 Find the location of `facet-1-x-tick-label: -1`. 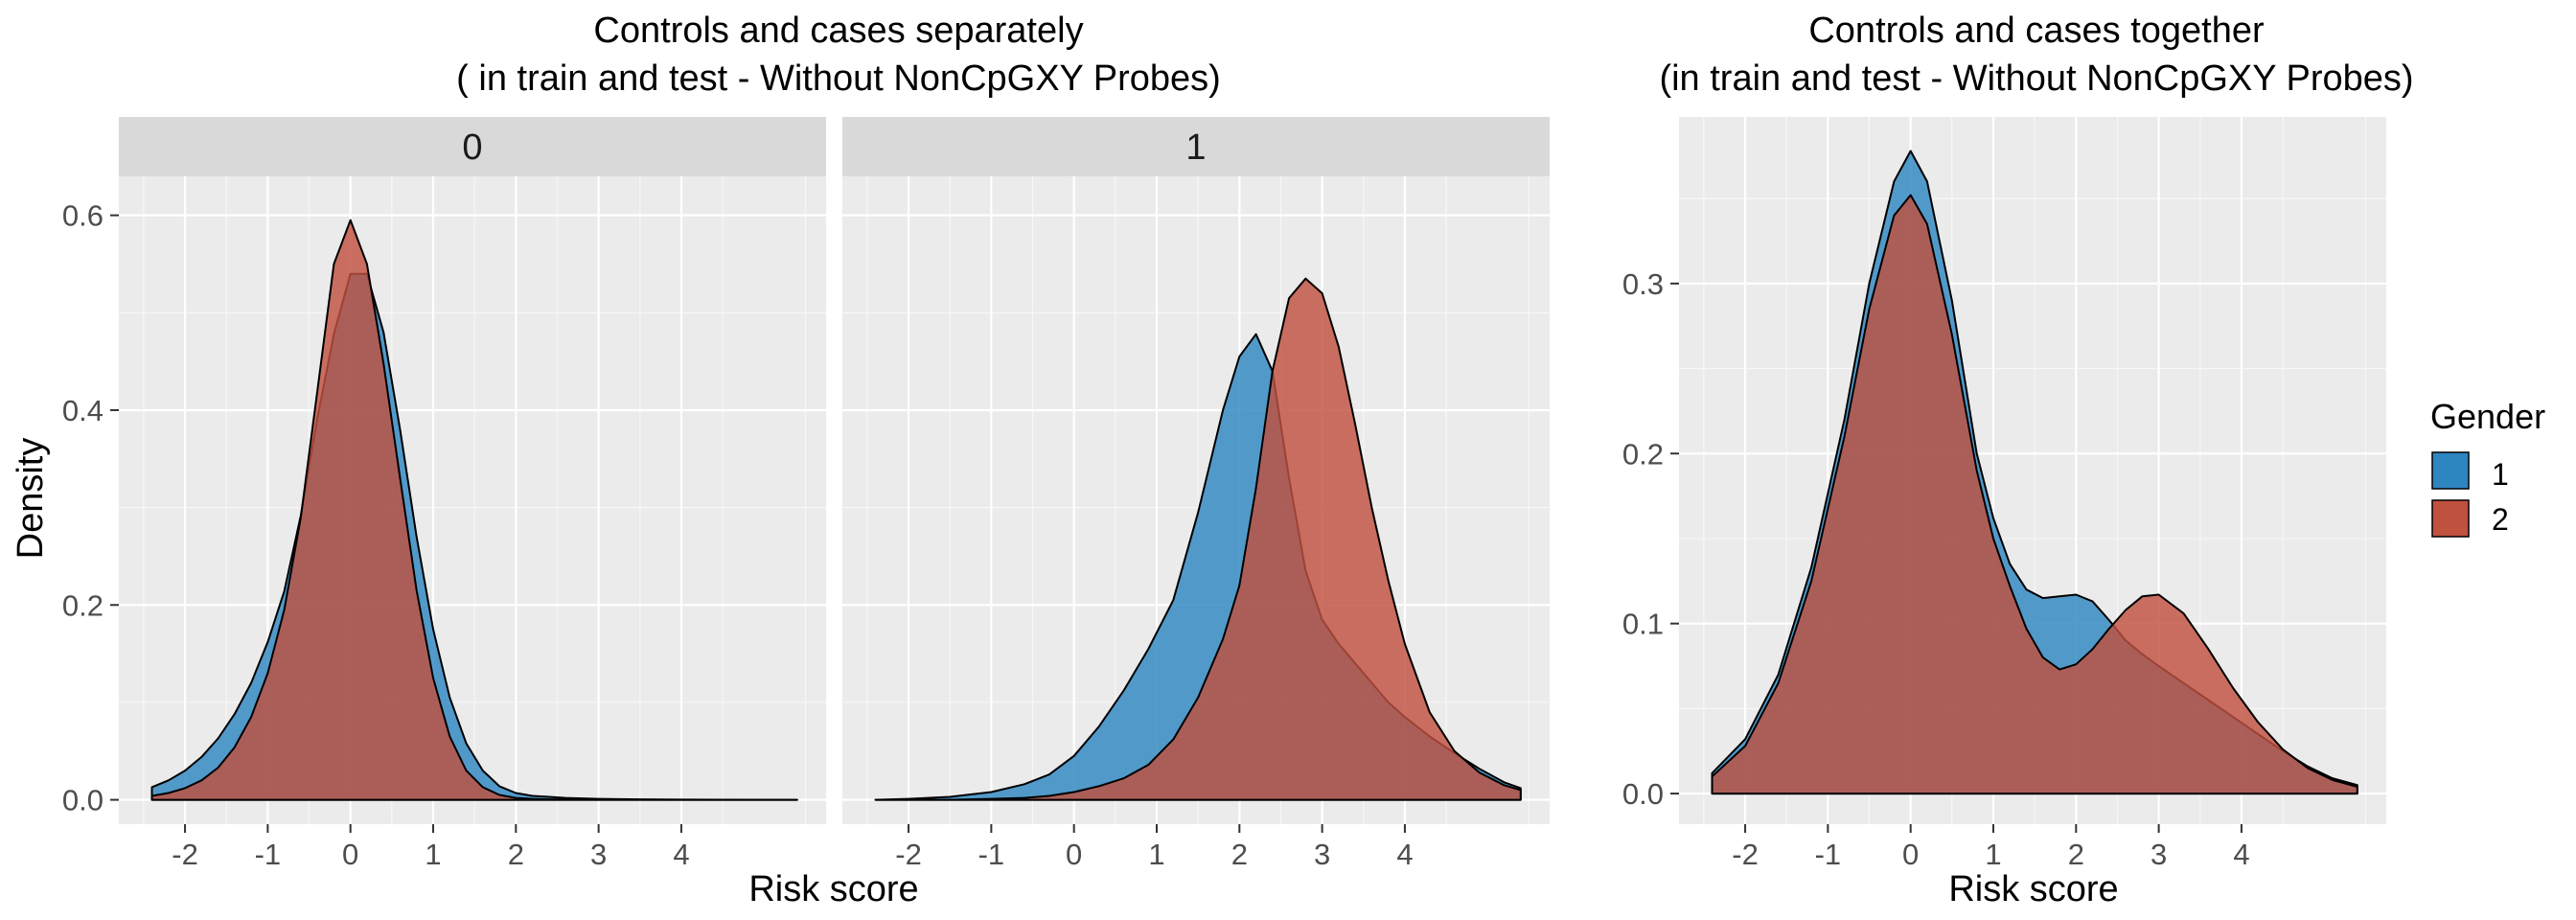

facet-1-x-tick-label: -1 is located at coordinates (992, 854).